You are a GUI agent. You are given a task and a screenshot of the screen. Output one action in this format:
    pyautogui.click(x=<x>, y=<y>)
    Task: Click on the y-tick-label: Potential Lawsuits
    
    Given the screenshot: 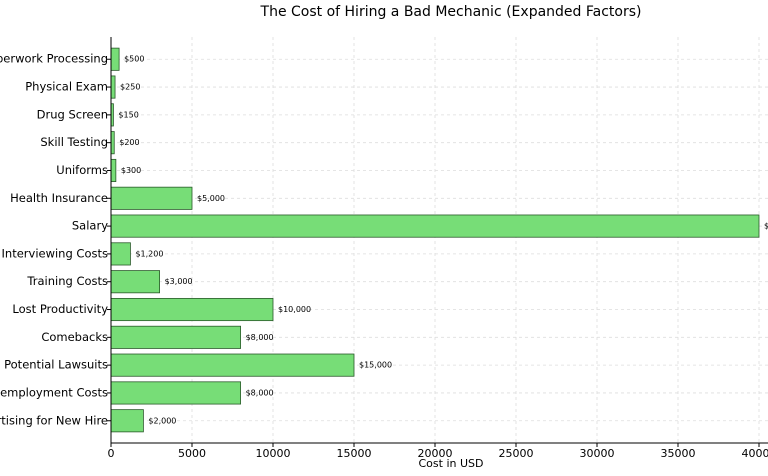 What is the action you would take?
    pyautogui.click(x=56, y=365)
    